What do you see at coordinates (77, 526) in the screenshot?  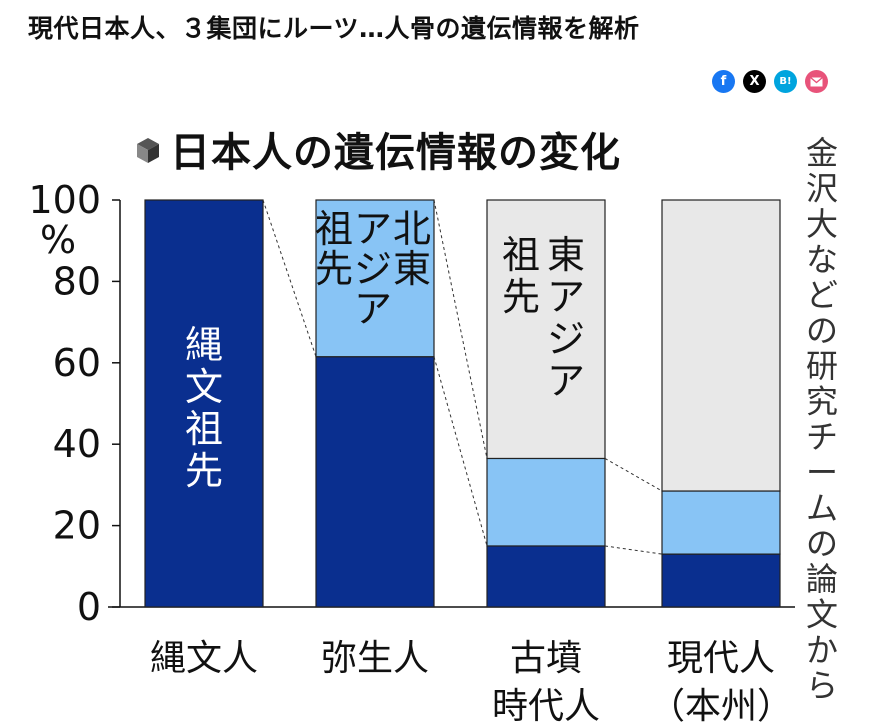 I see `y-tick-label: 20` at bounding box center [77, 526].